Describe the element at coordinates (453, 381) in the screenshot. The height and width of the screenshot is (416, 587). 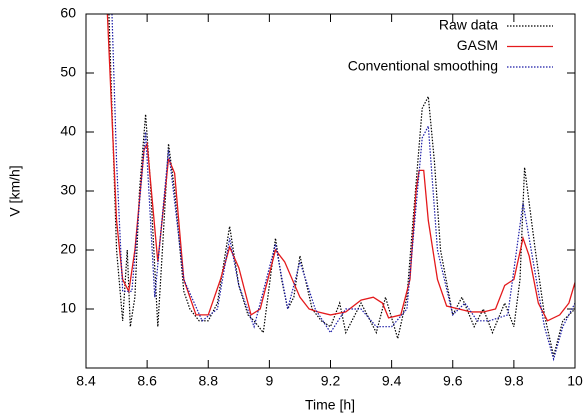
I see `x-tick-label: 9.6` at that location.